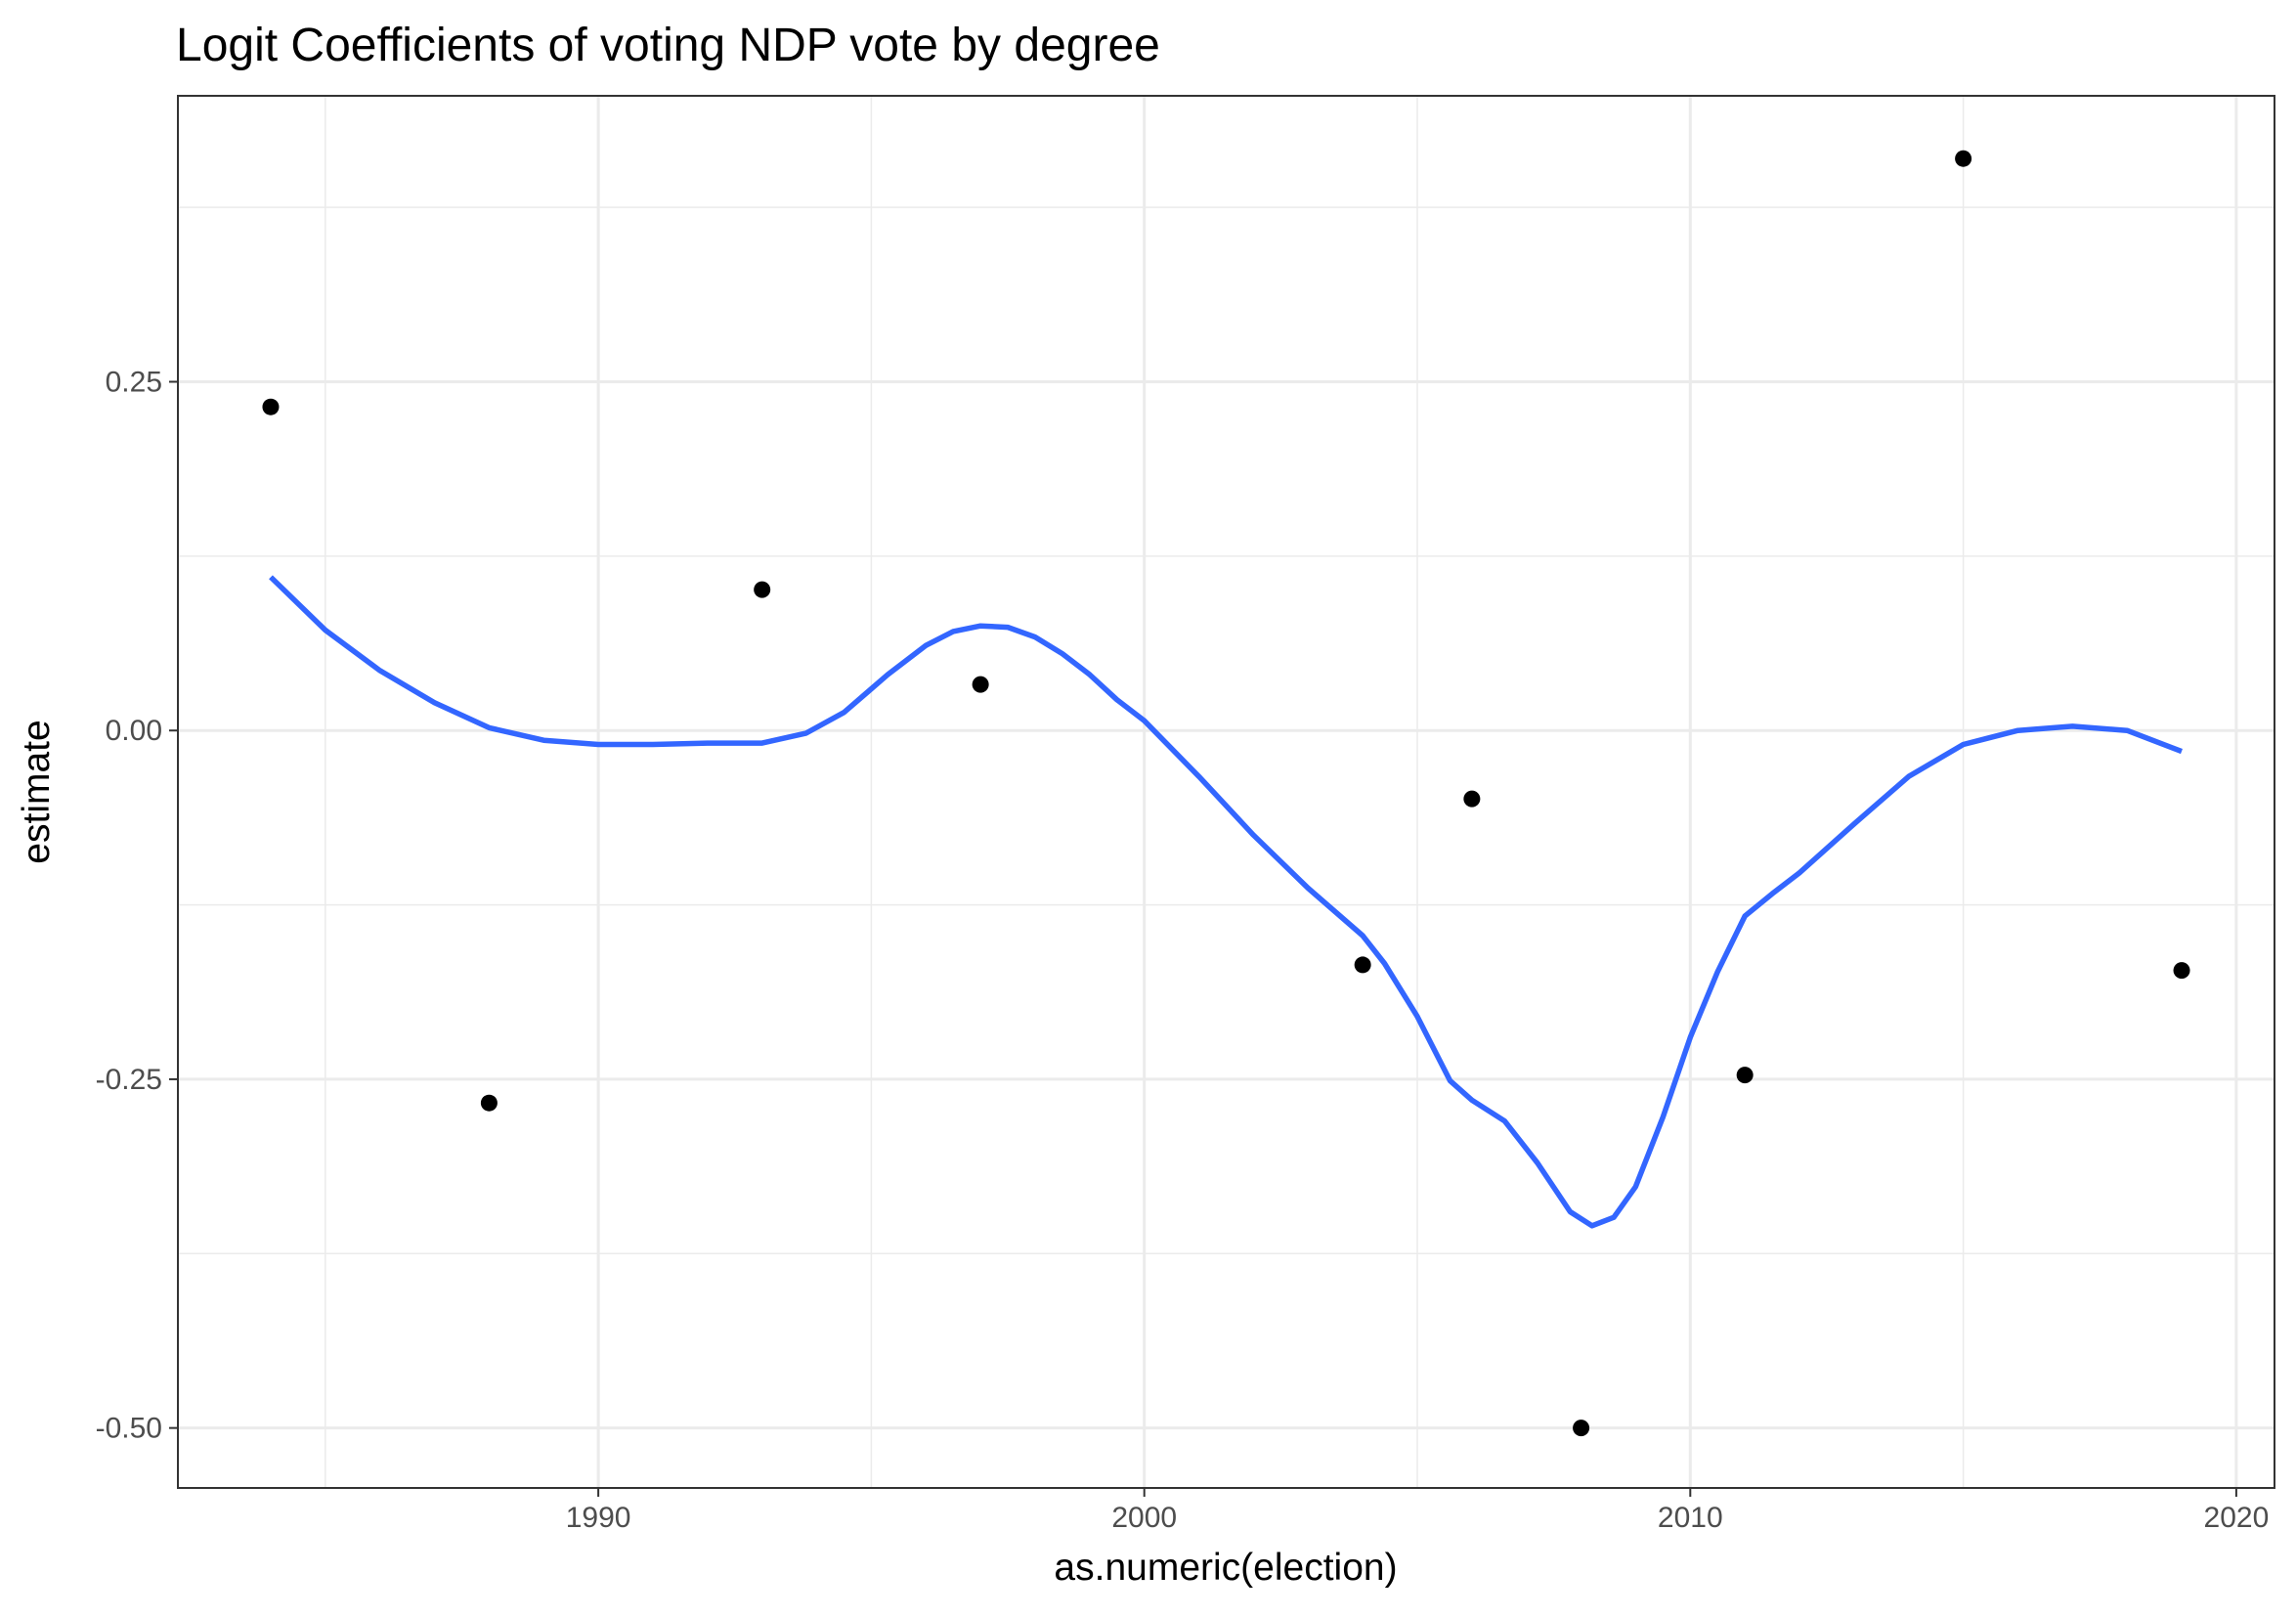 The image size is (2296, 1617). I want to click on x-tick-label: 1990, so click(598, 1518).